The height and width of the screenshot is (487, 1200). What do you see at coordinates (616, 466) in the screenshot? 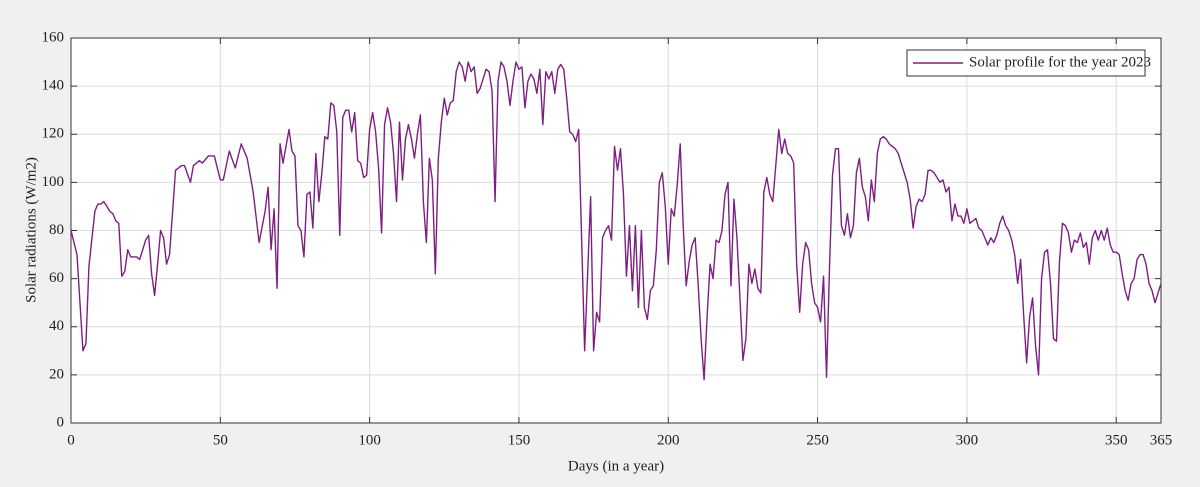
I see `x-axis-label: Days (in a year)` at bounding box center [616, 466].